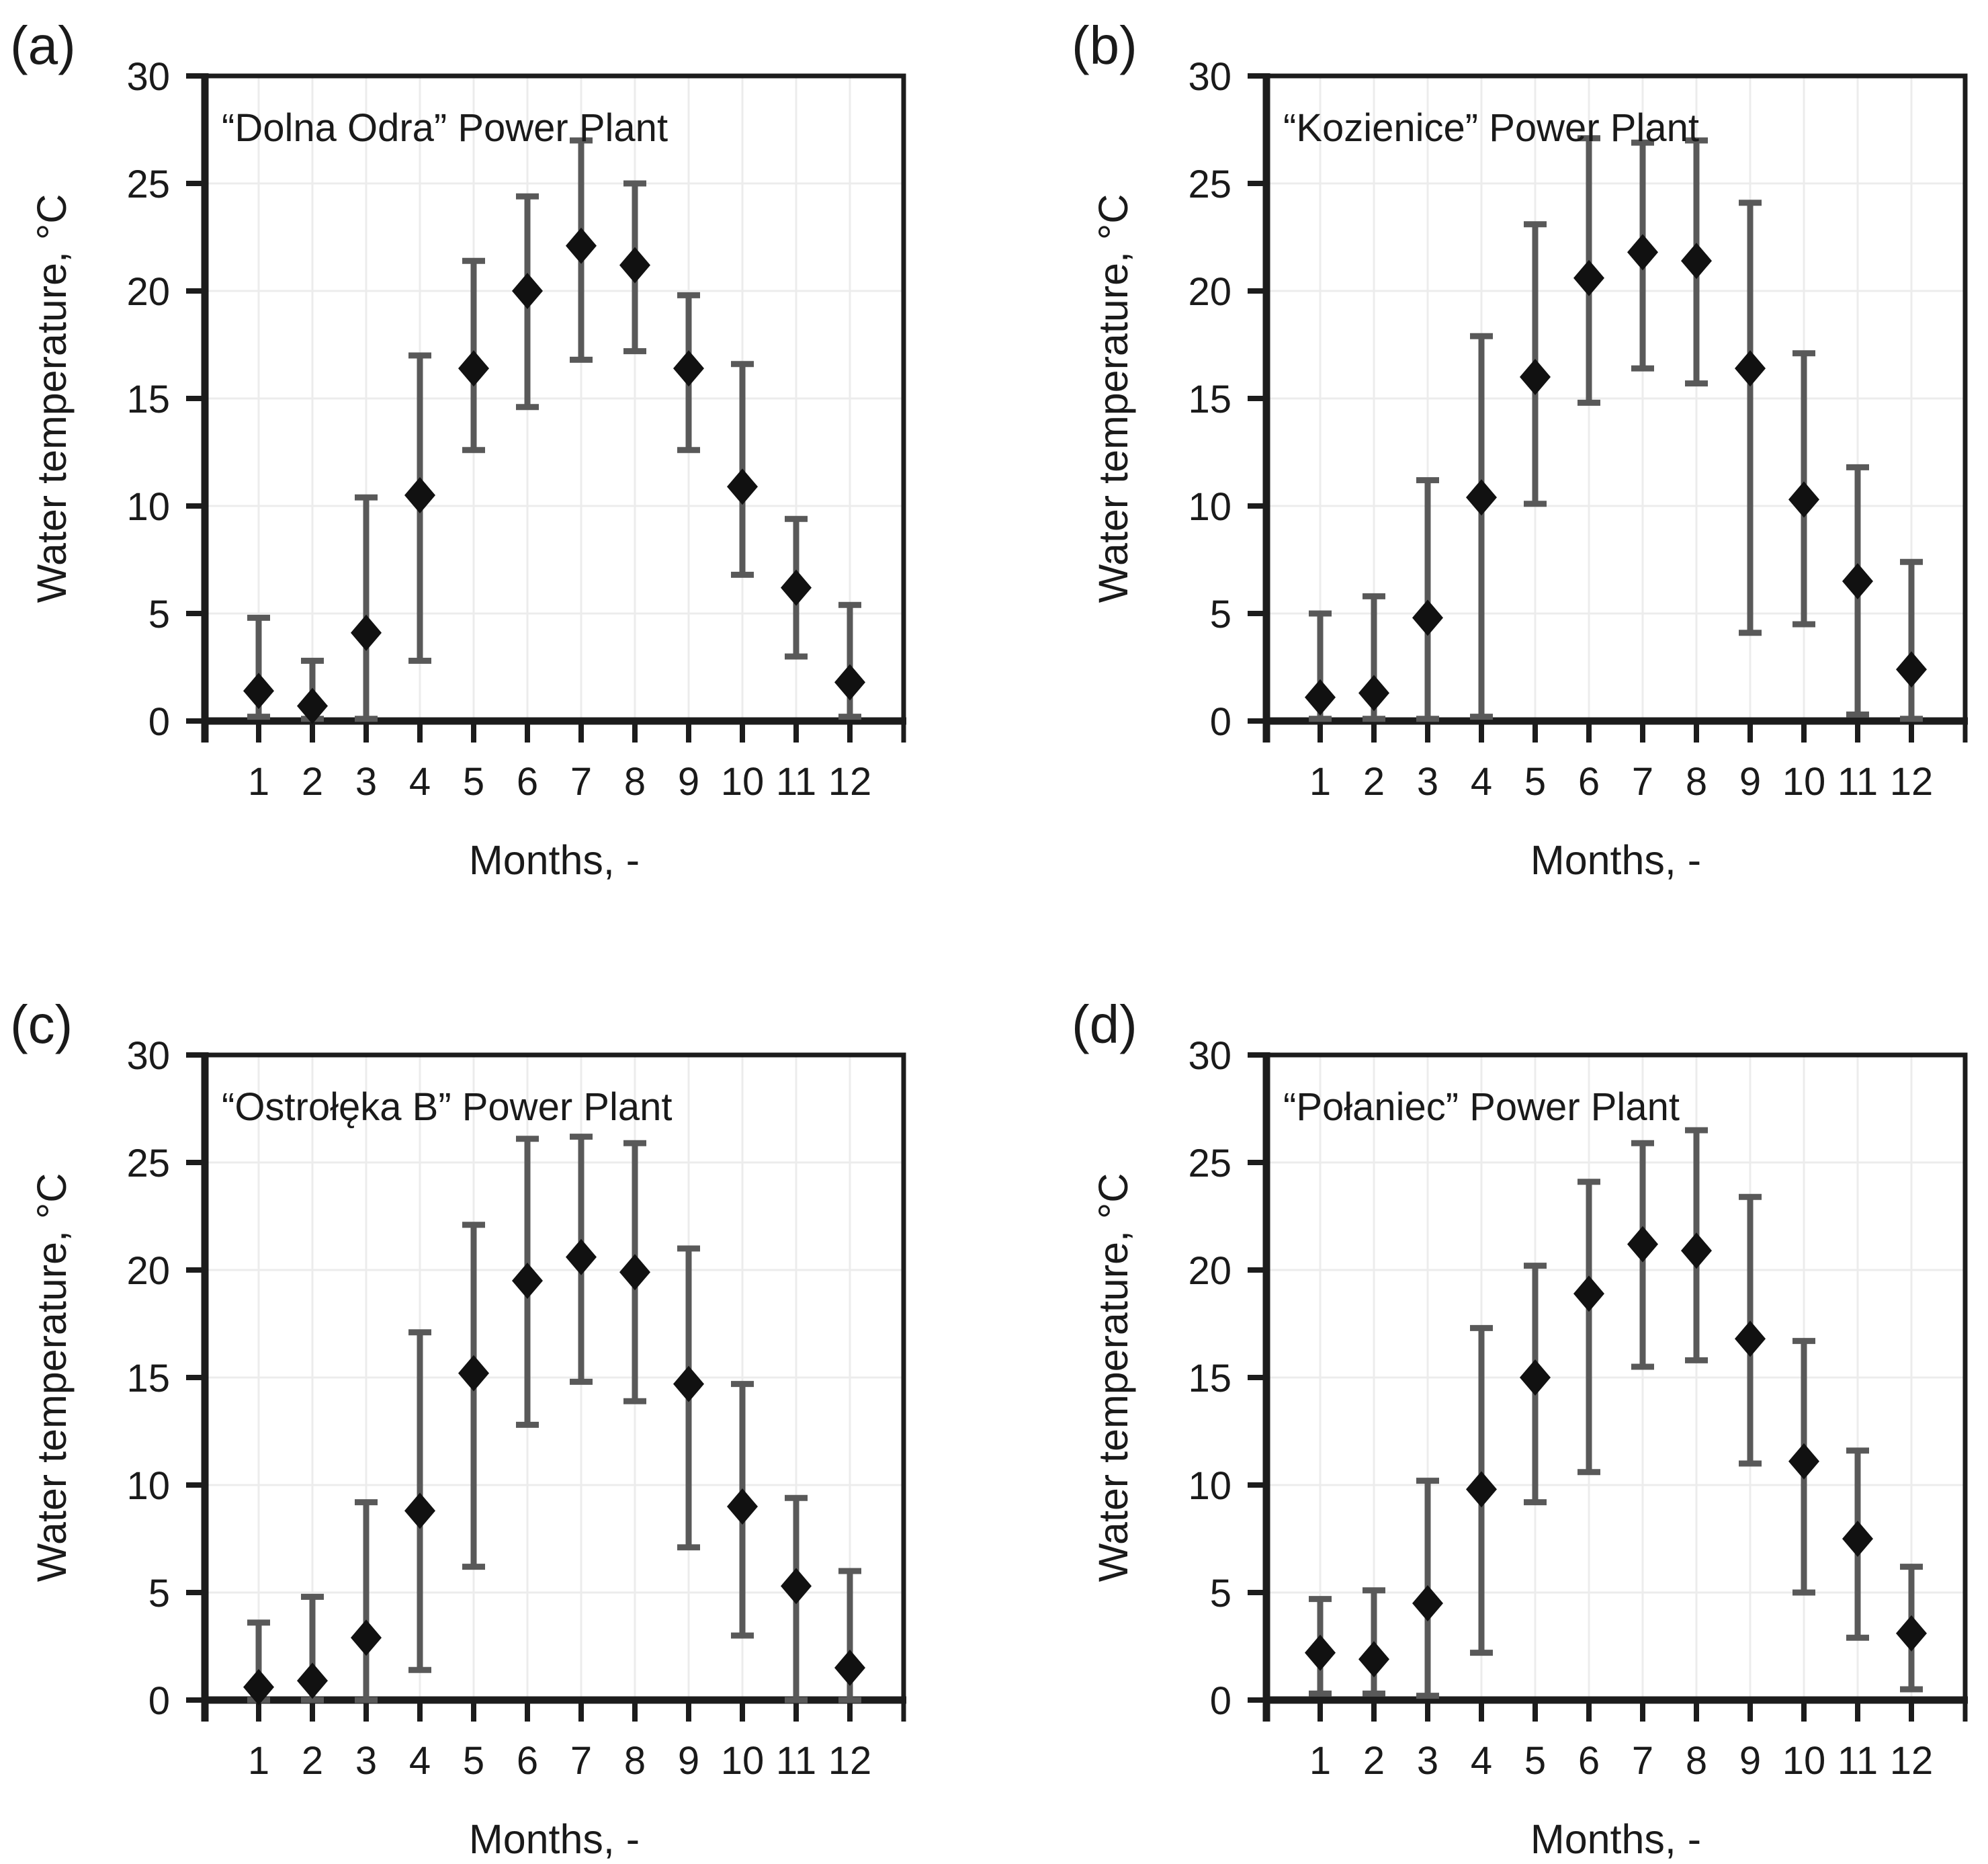  Describe the element at coordinates (1105, 1024) in the screenshot. I see `panel-label: (d)` at that location.